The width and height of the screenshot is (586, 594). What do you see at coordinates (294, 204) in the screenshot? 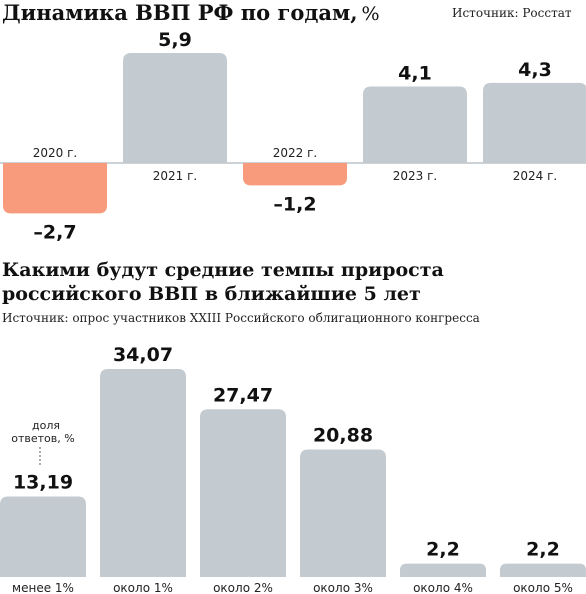
I see `gdp-value-label: –1,2` at bounding box center [294, 204].